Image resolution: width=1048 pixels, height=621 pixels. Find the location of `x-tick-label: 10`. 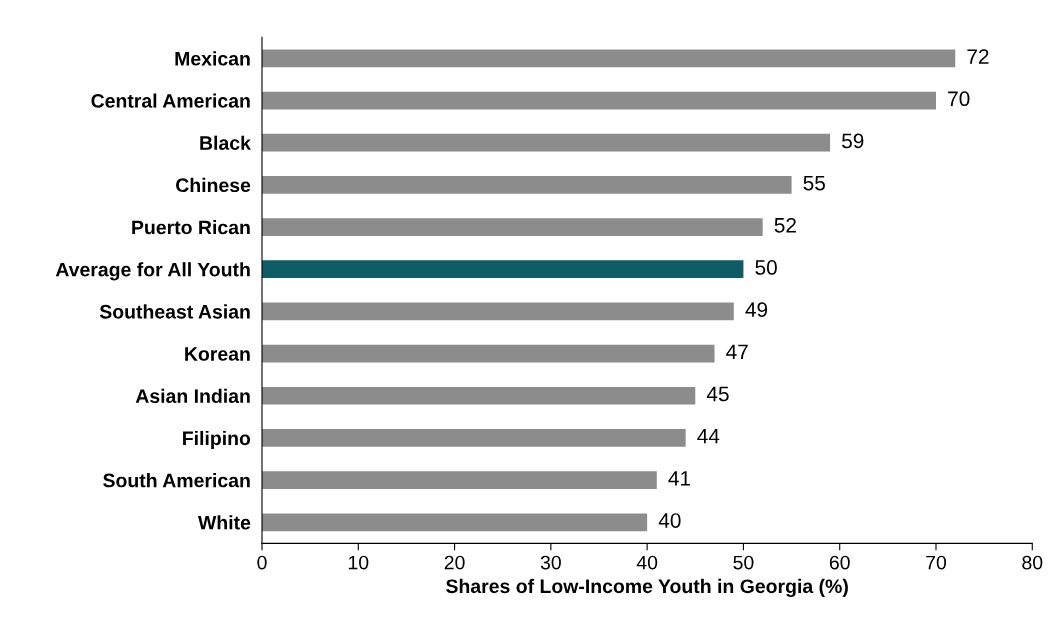

x-tick-label: 10 is located at coordinates (358, 562).